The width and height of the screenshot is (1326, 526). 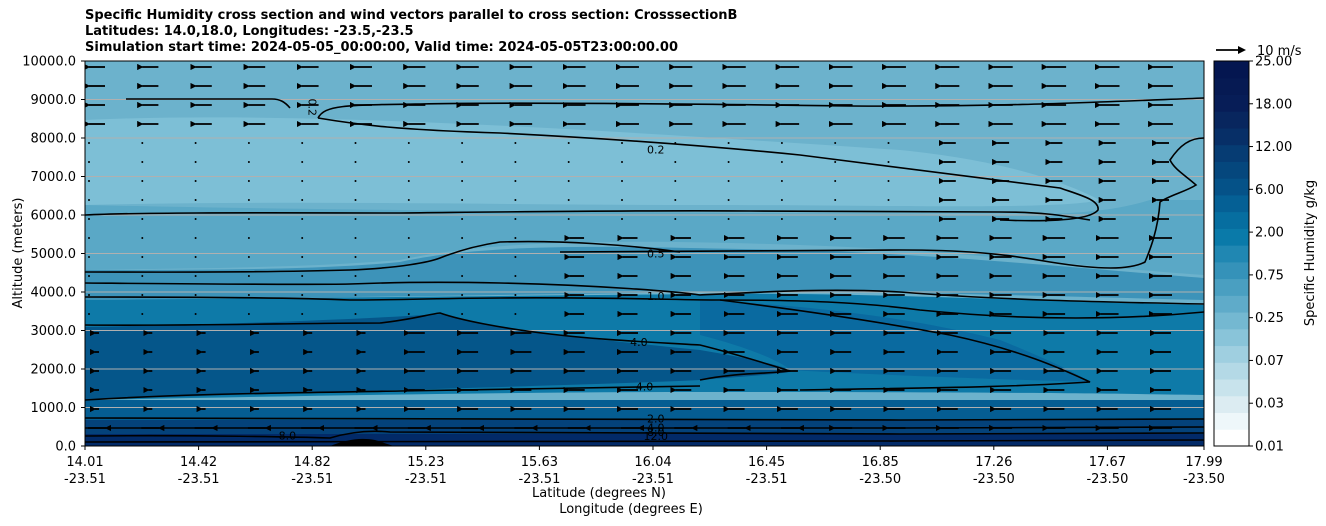 I want to click on humidity-band-light, so click(x=592, y=162).